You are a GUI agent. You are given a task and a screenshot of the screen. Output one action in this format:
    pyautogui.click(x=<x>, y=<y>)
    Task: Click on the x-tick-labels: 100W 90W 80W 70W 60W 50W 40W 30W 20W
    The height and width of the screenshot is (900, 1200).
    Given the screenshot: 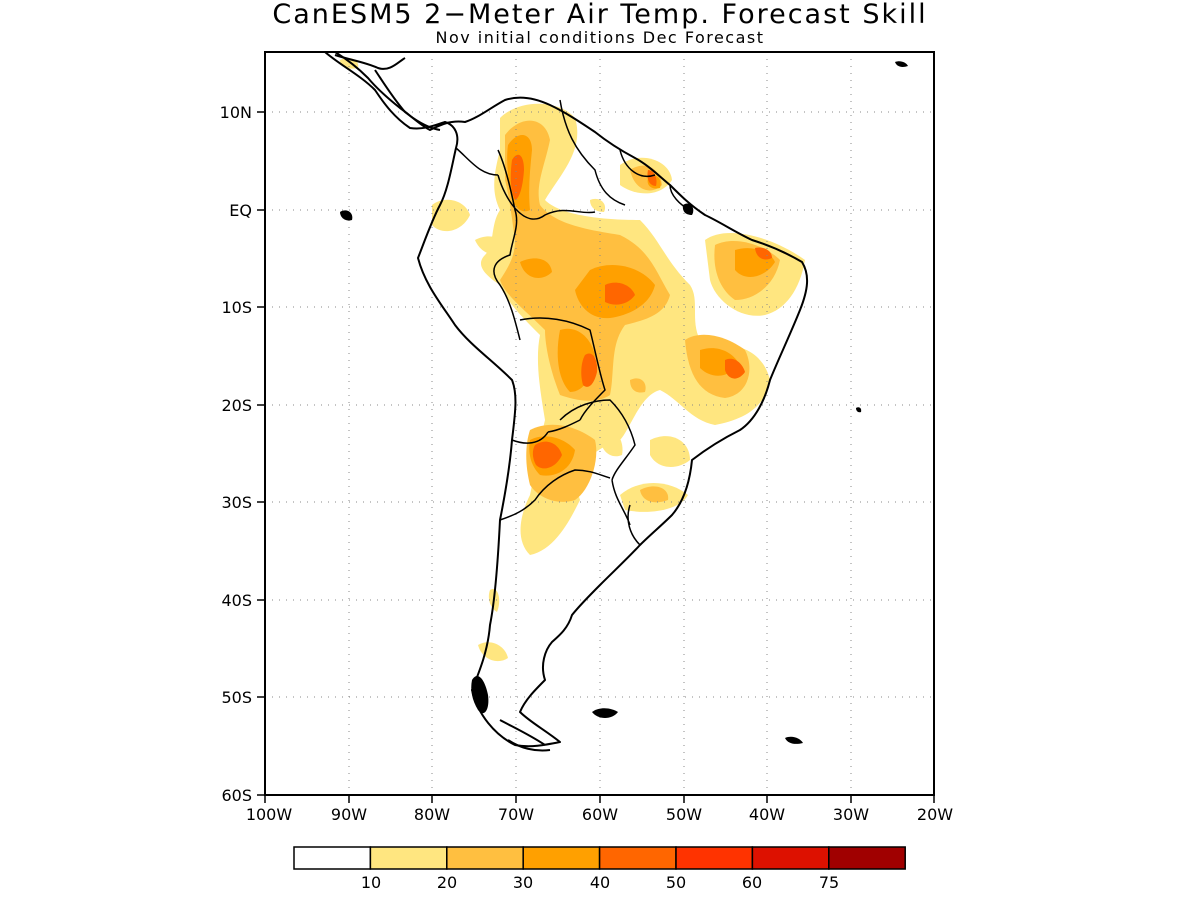 What is the action you would take?
    pyautogui.click(x=599, y=814)
    